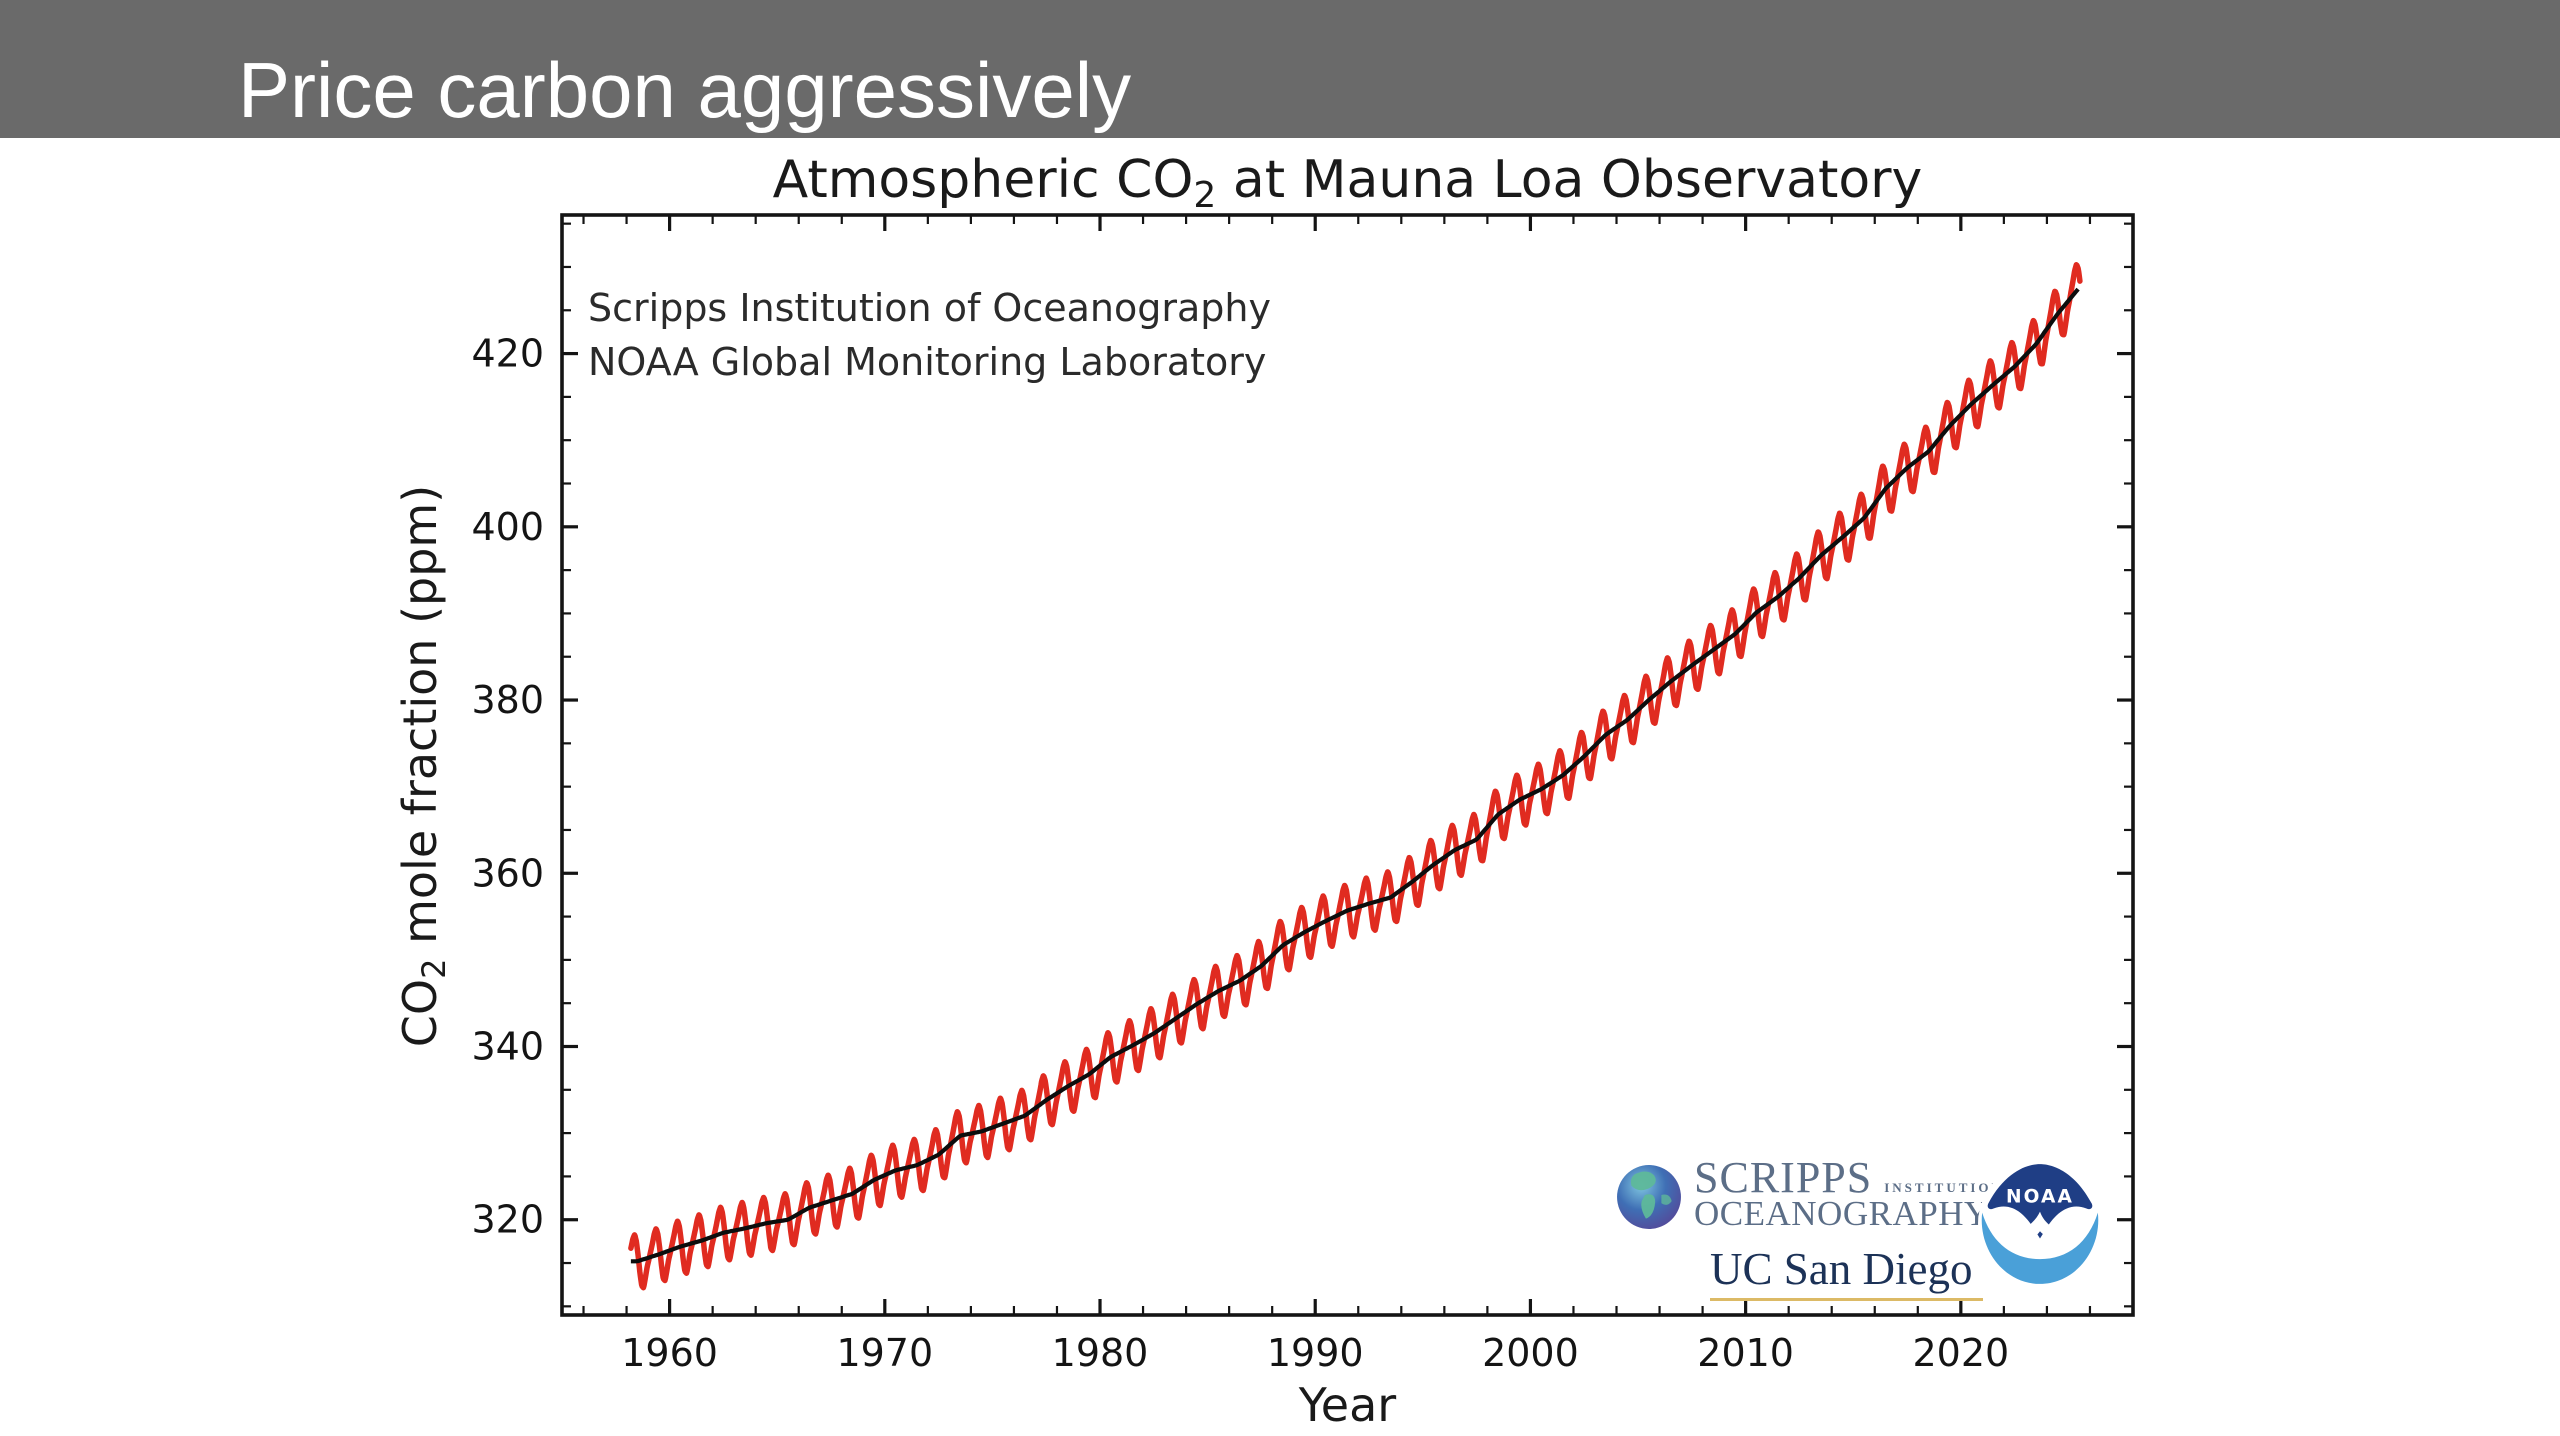  What do you see at coordinates (2040, 1196) in the screenshot?
I see `noaa-acronym: NOAA` at bounding box center [2040, 1196].